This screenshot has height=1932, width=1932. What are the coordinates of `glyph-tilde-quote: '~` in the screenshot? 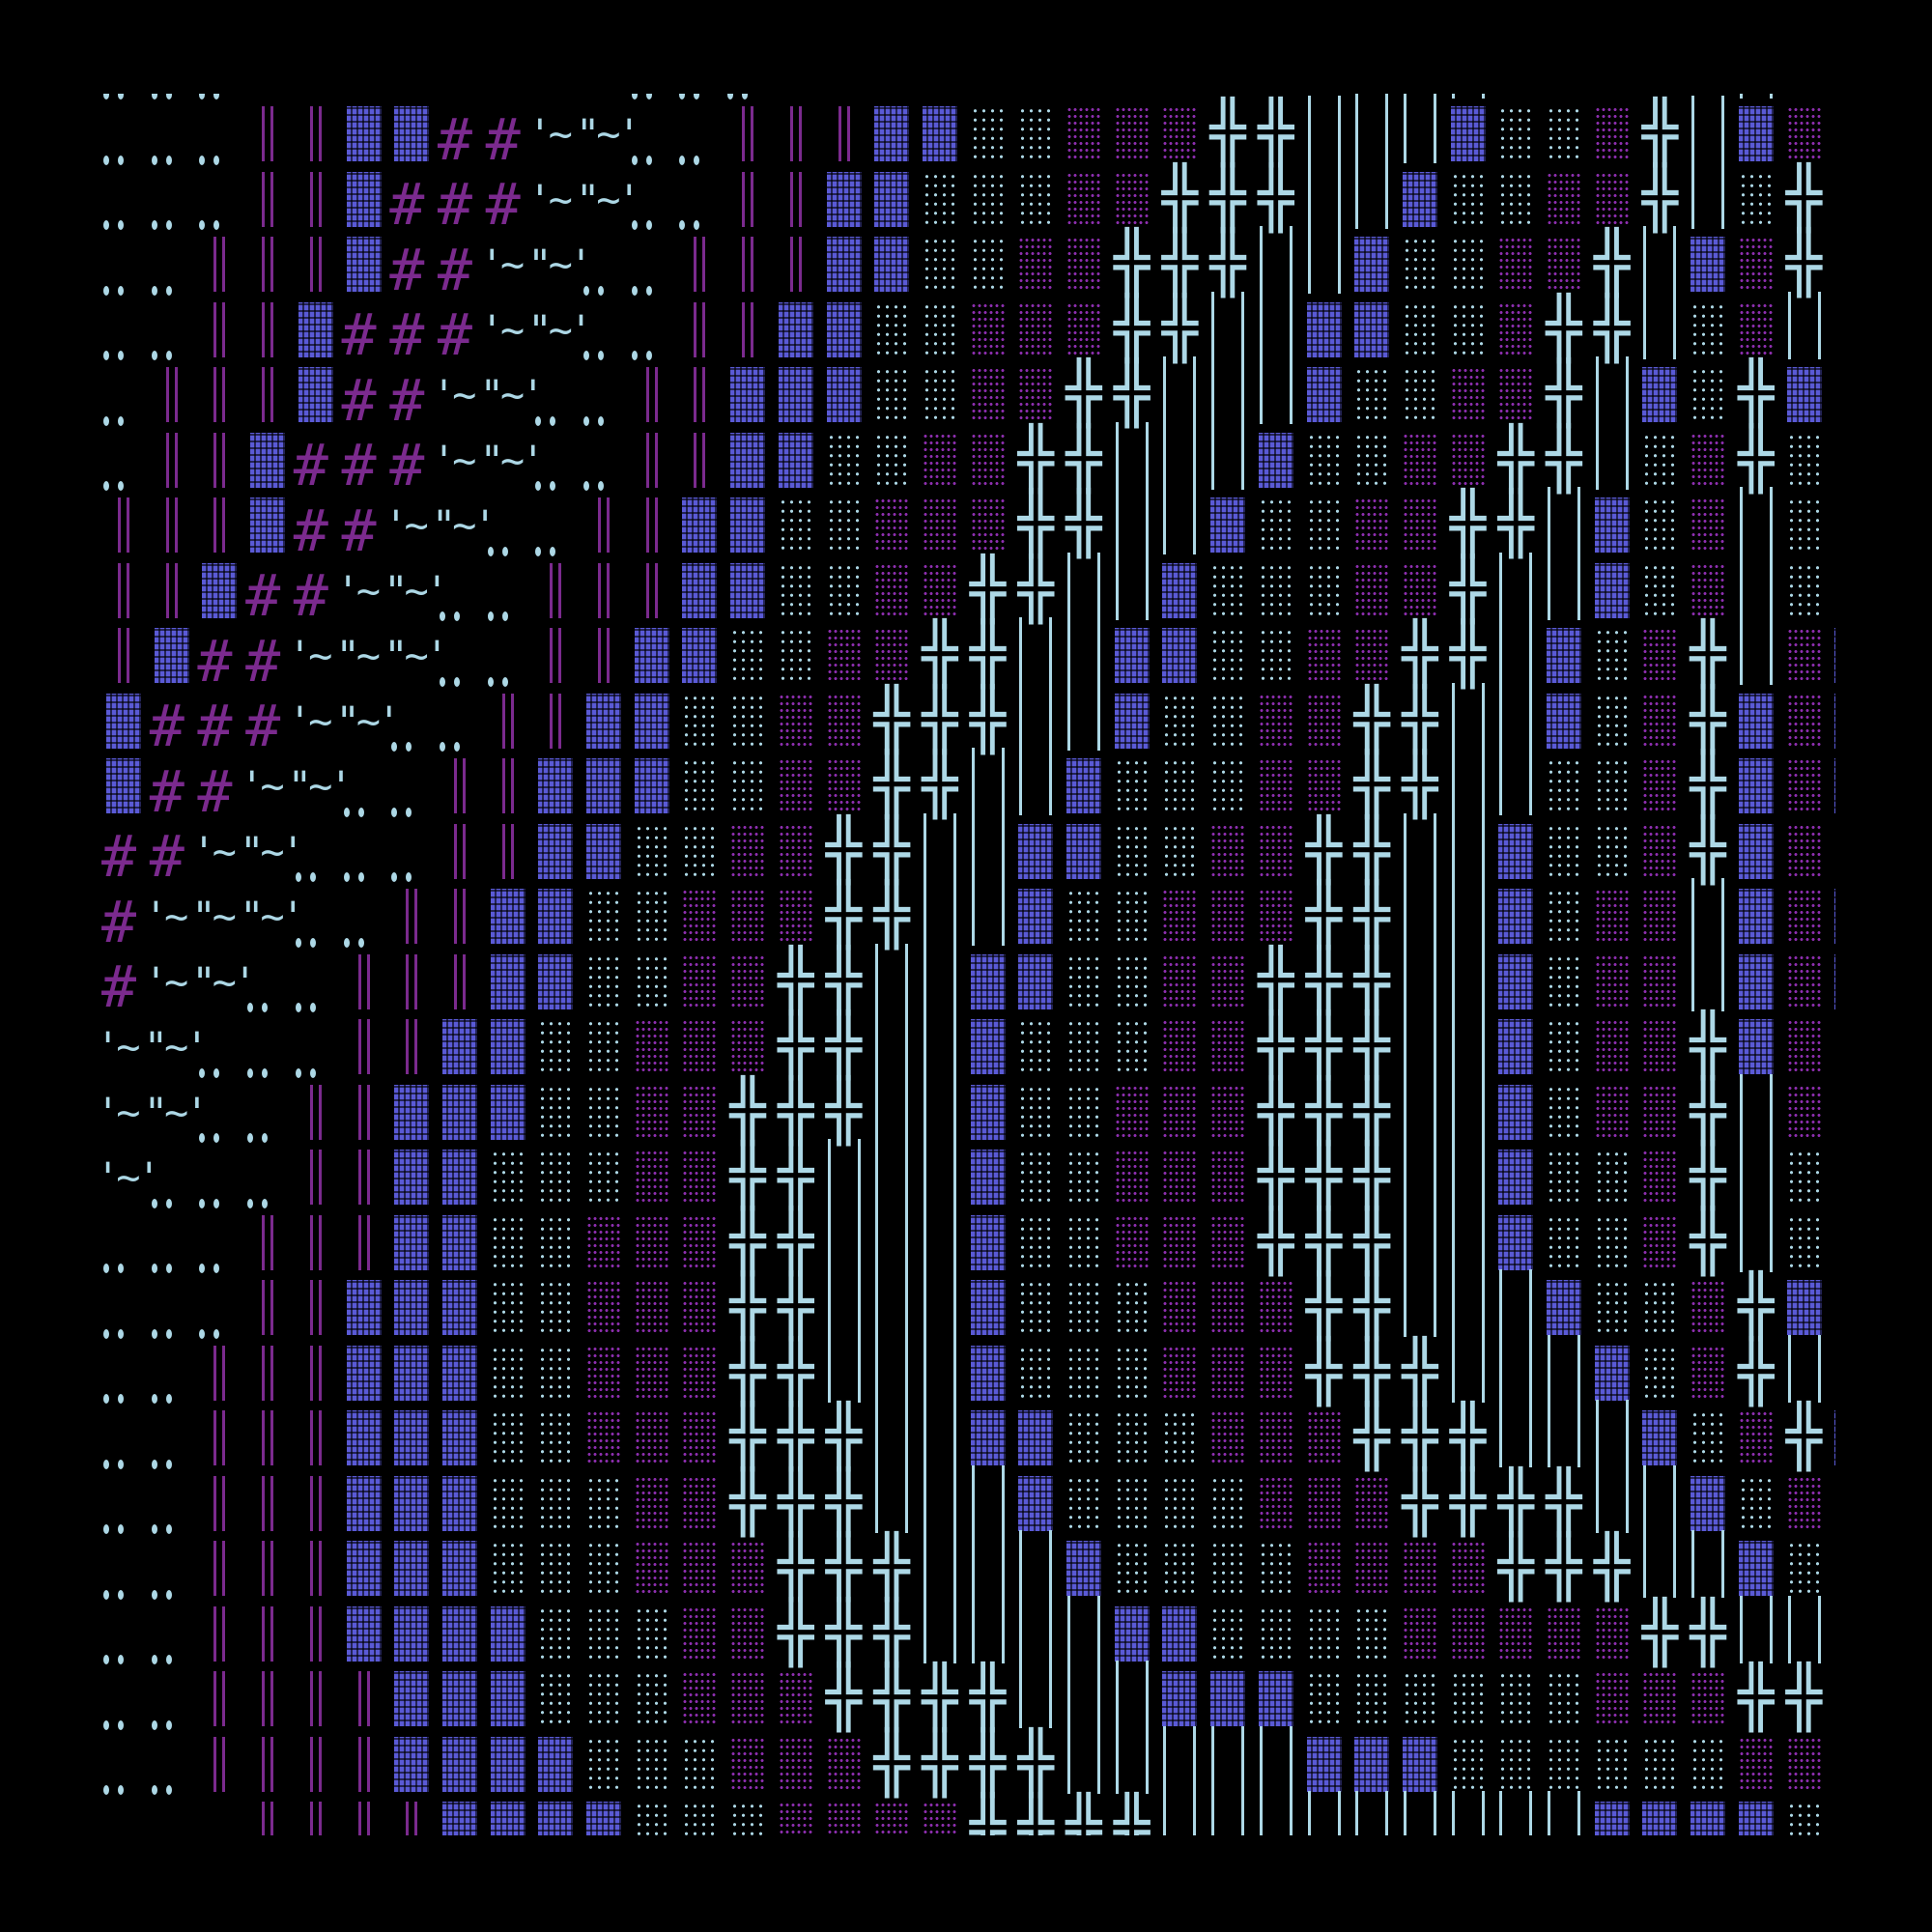 It's located at (123, 1111).